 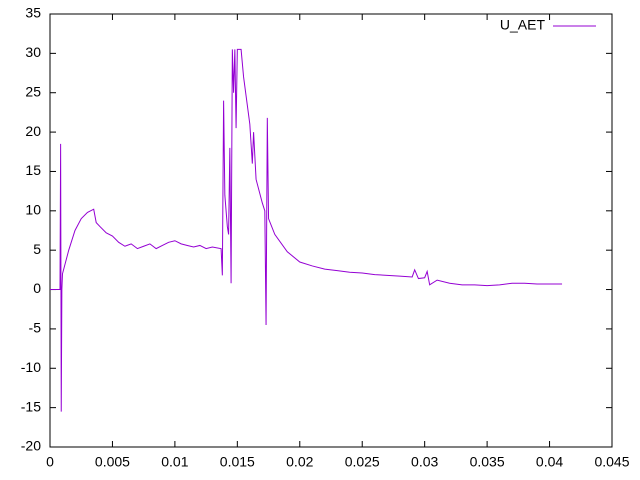 I want to click on y-tick-label: 35, so click(x=33, y=13).